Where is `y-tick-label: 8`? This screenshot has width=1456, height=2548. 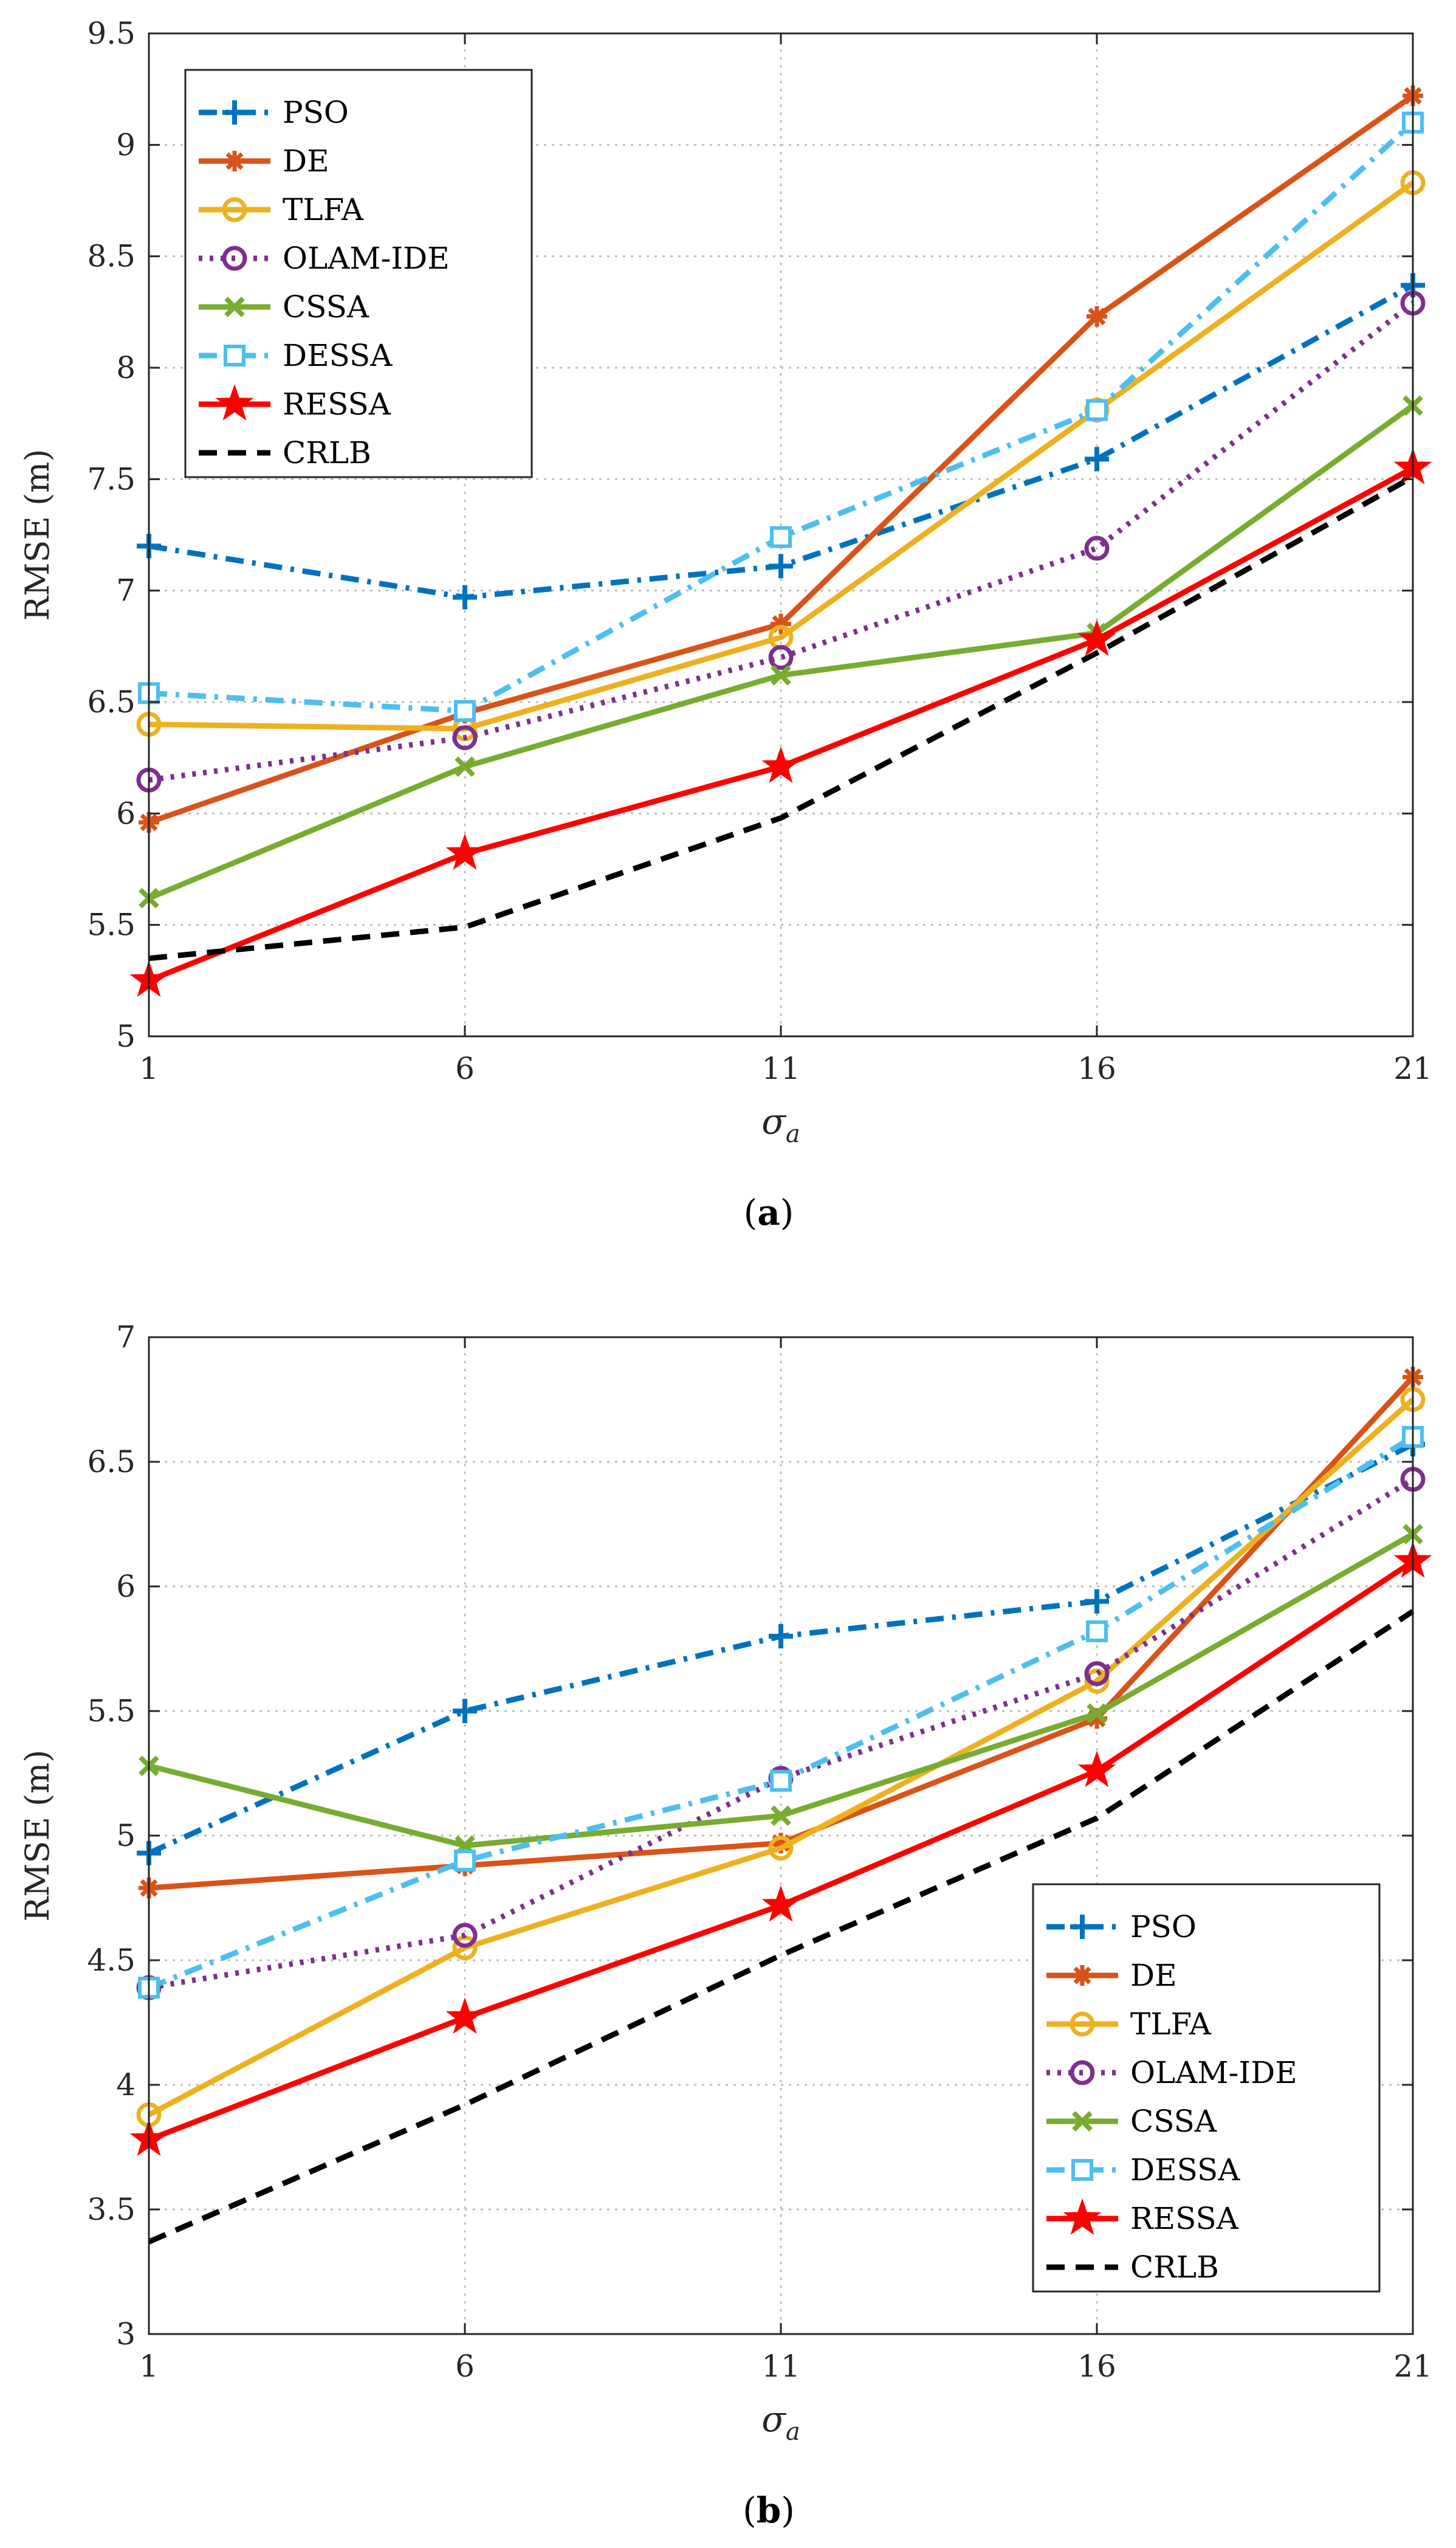
y-tick-label: 8 is located at coordinates (126, 367).